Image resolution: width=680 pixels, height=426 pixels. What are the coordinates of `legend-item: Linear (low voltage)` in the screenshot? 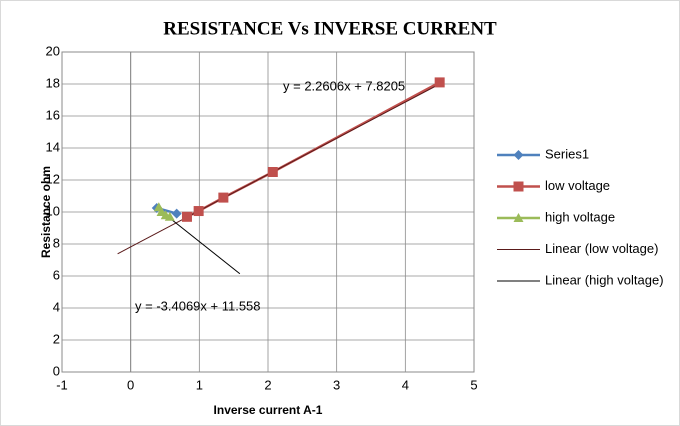 It's located at (577, 248).